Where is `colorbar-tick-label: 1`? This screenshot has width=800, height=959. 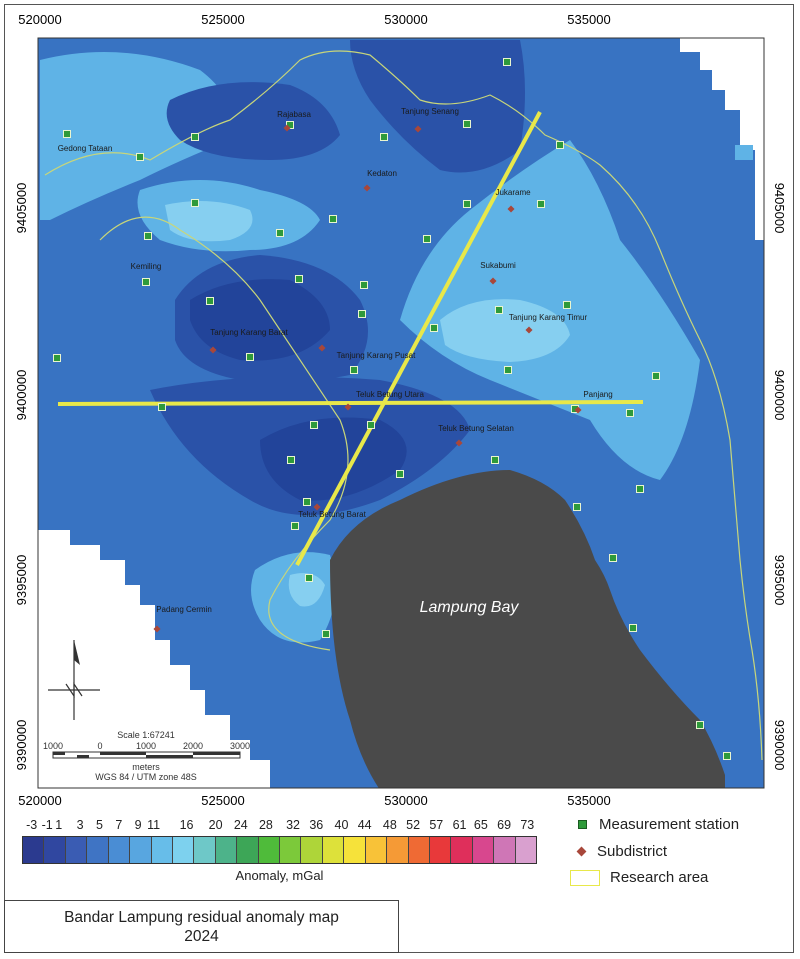
colorbar-tick-label: 1 is located at coordinates (59, 825).